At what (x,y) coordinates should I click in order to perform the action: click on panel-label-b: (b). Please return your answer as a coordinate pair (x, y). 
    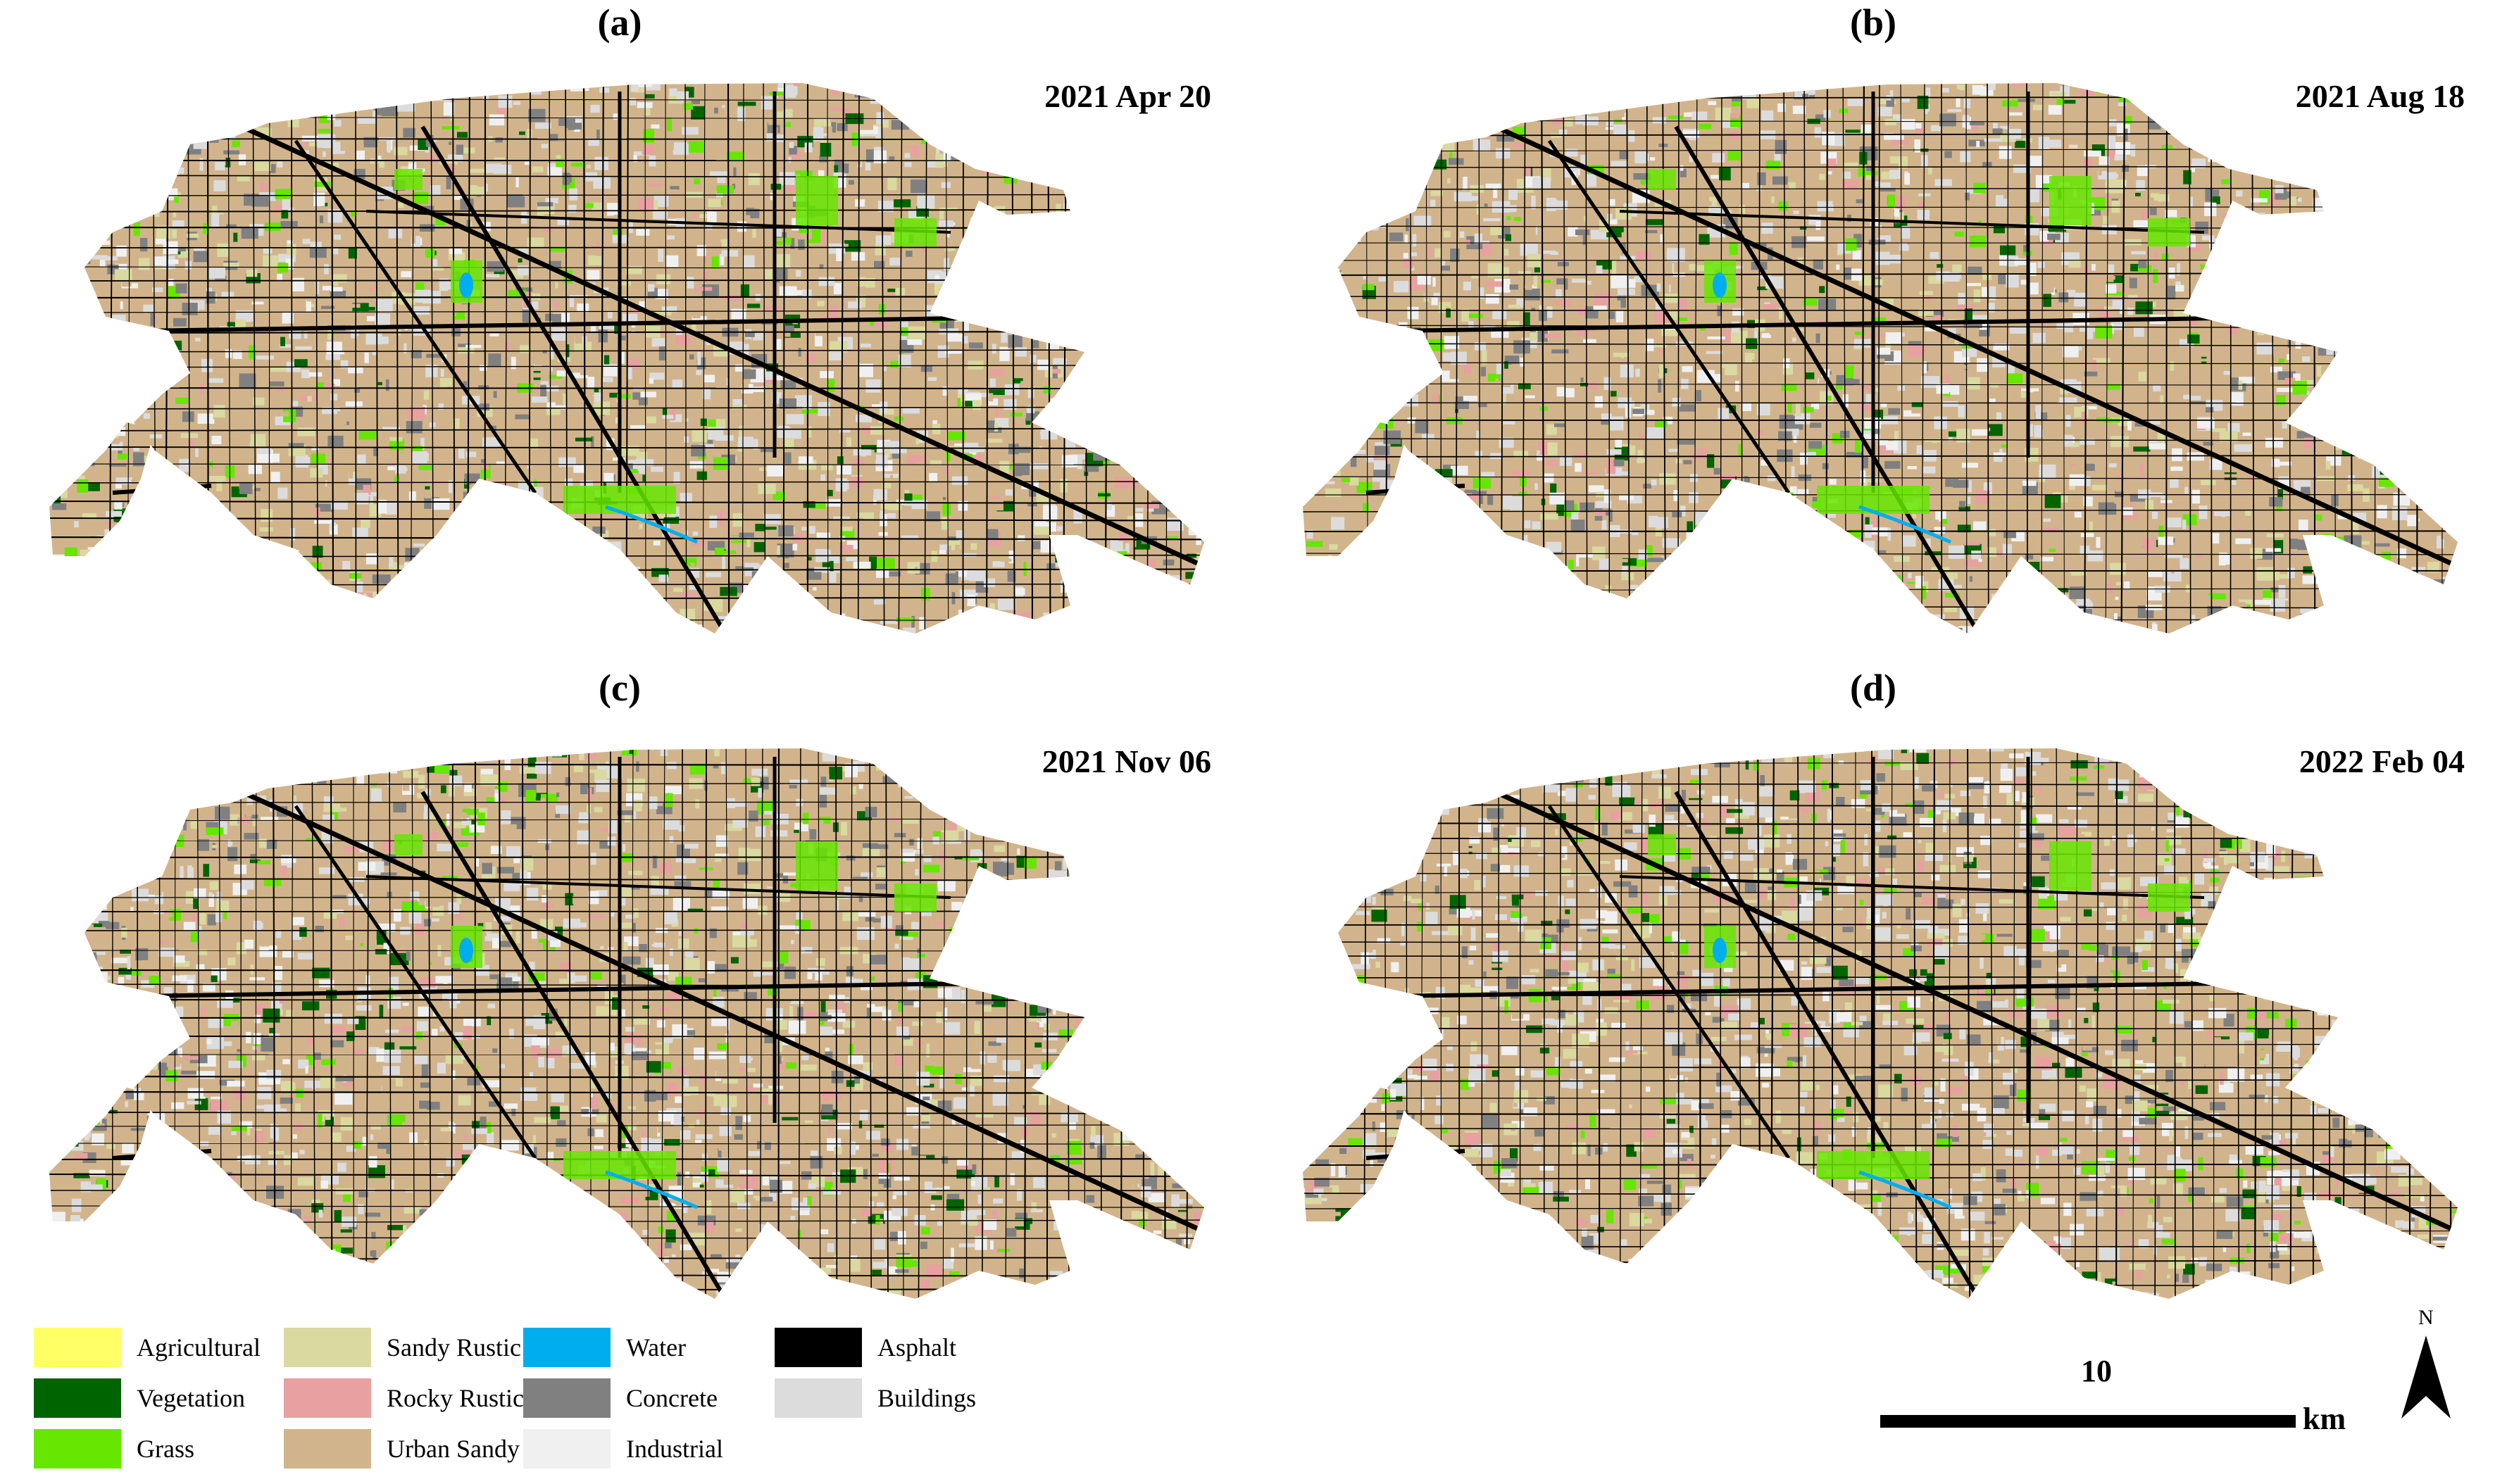
    Looking at the image, I should click on (1873, 22).